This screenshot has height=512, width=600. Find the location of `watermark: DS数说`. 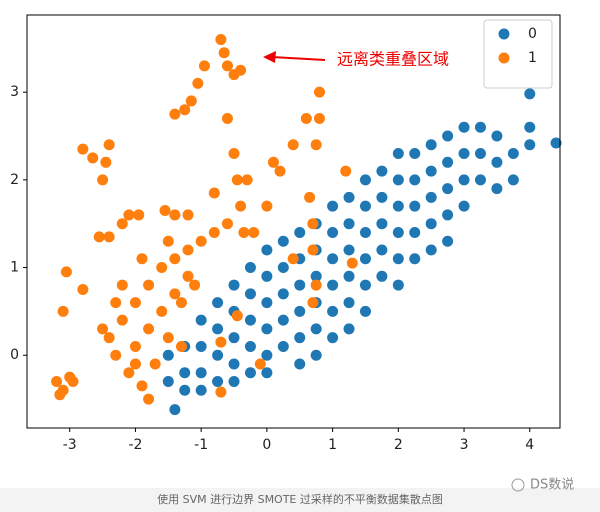

watermark: DS数说 is located at coordinates (552, 485).